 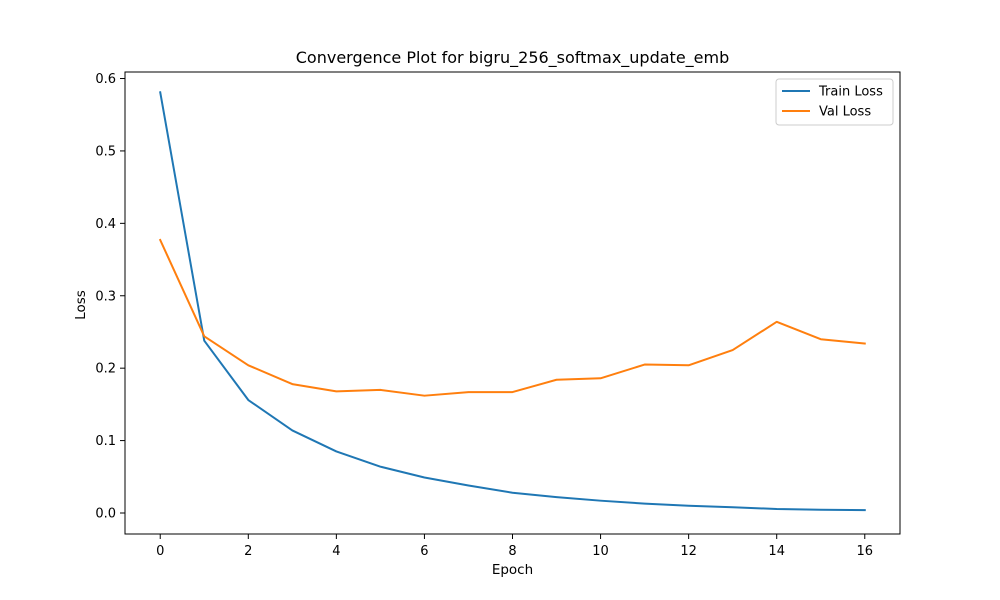 I want to click on x-tick-label: 0, so click(x=160, y=551).